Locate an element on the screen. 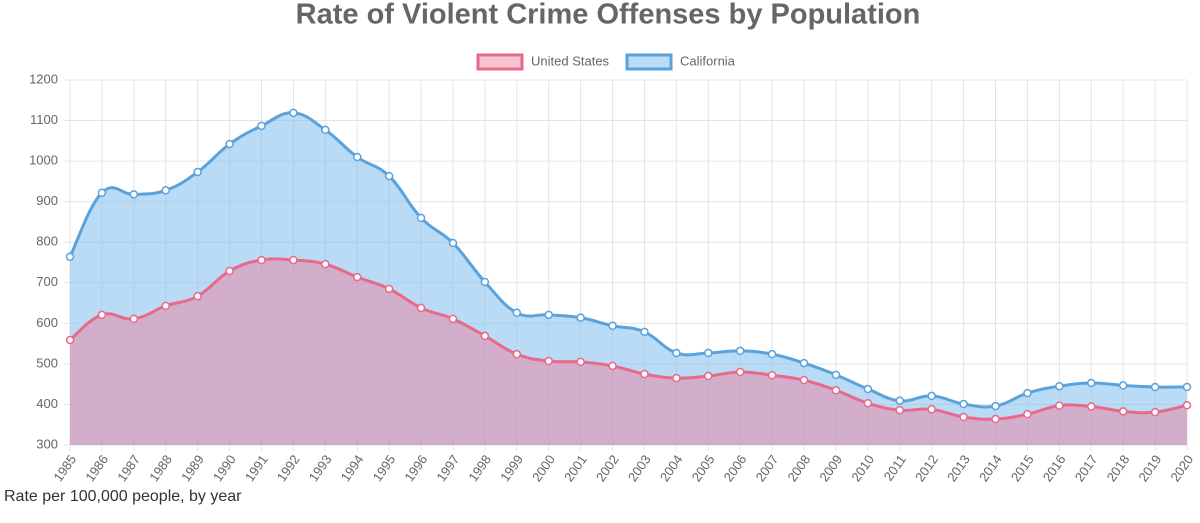 The image size is (1200, 523). x-tick-label: 2019 is located at coordinates (1149, 468).